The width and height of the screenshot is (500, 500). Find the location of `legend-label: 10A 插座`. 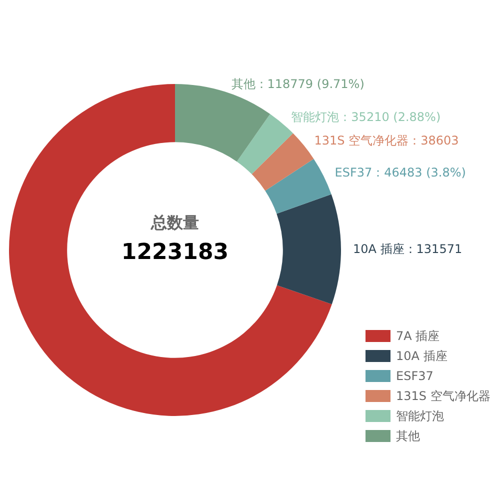

legend-label: 10A 插座 is located at coordinates (422, 356).